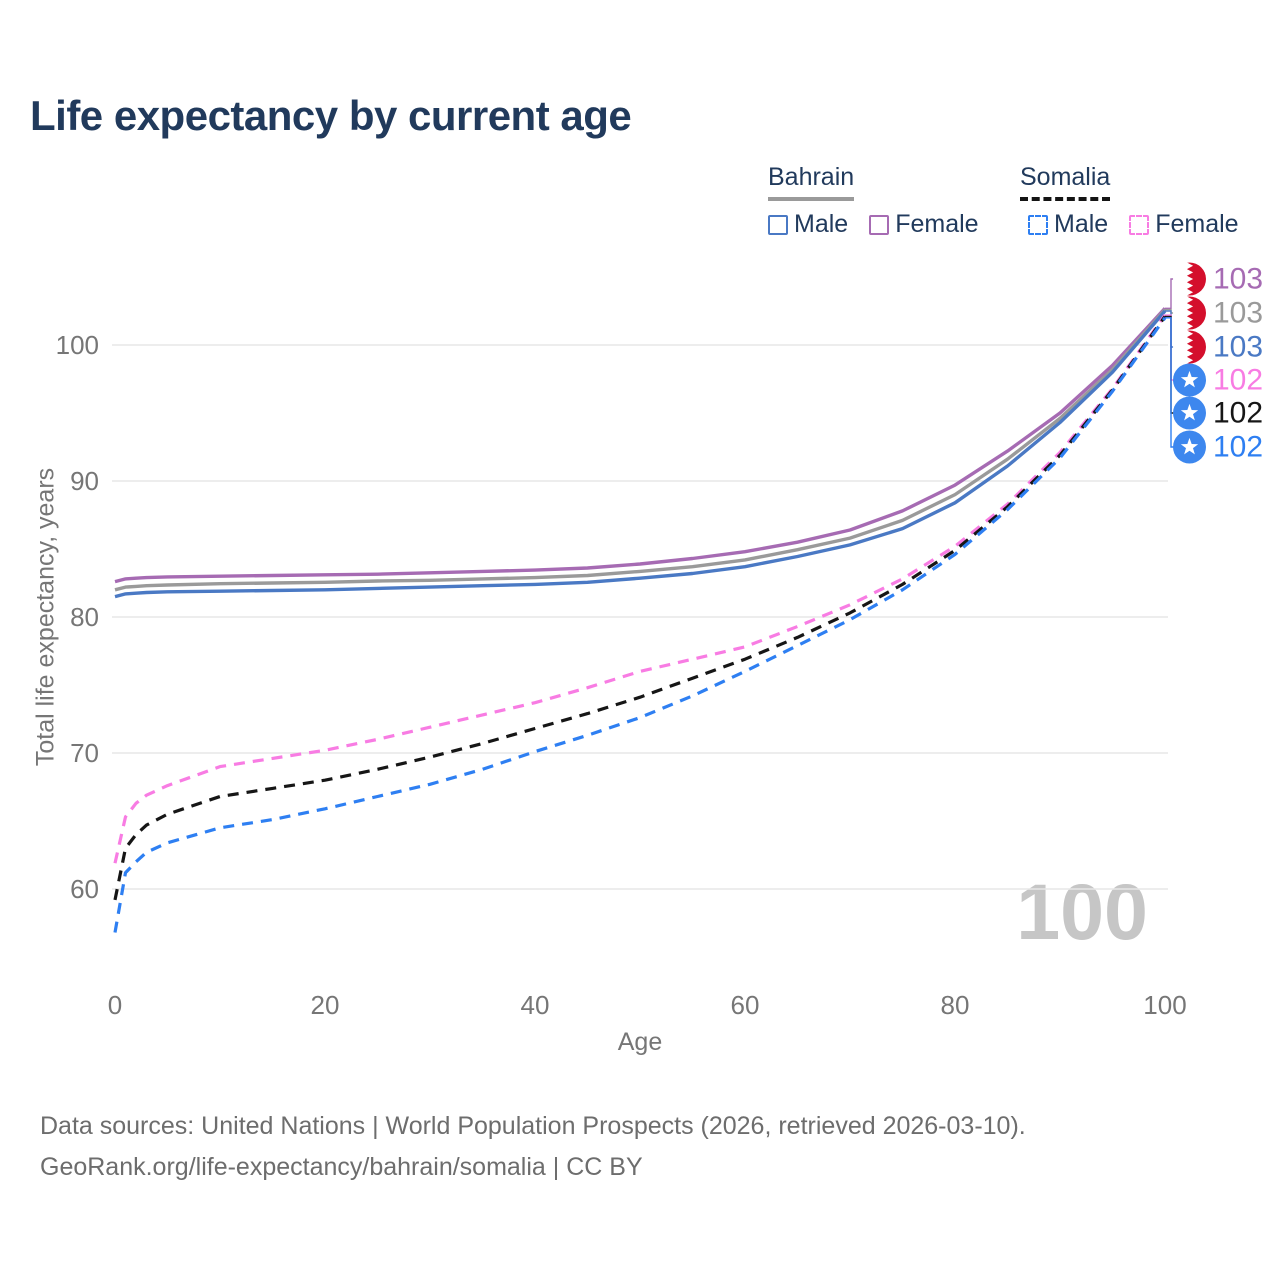 The height and width of the screenshot is (1280, 1280). What do you see at coordinates (1081, 224) in the screenshot?
I see `legend-item-somalia-male: Male` at bounding box center [1081, 224].